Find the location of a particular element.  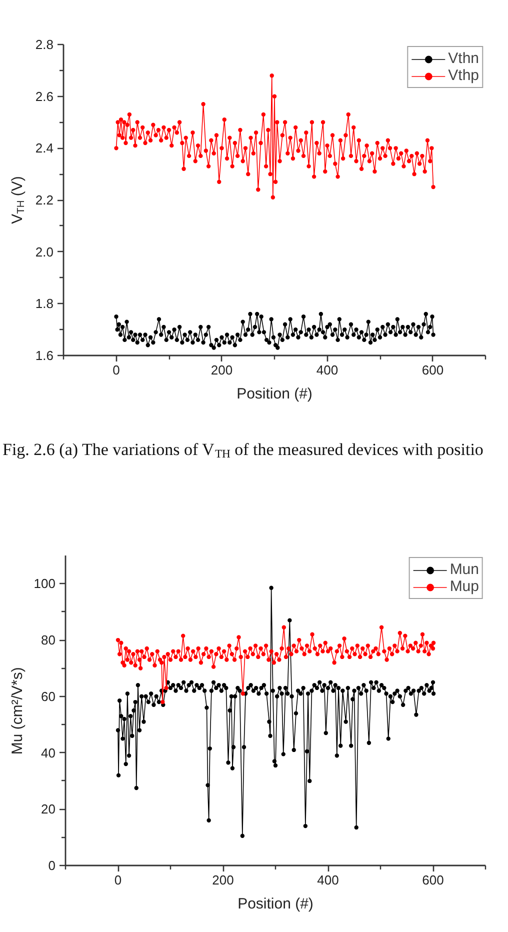

y-tick-label: 1.6 is located at coordinates (44, 355).